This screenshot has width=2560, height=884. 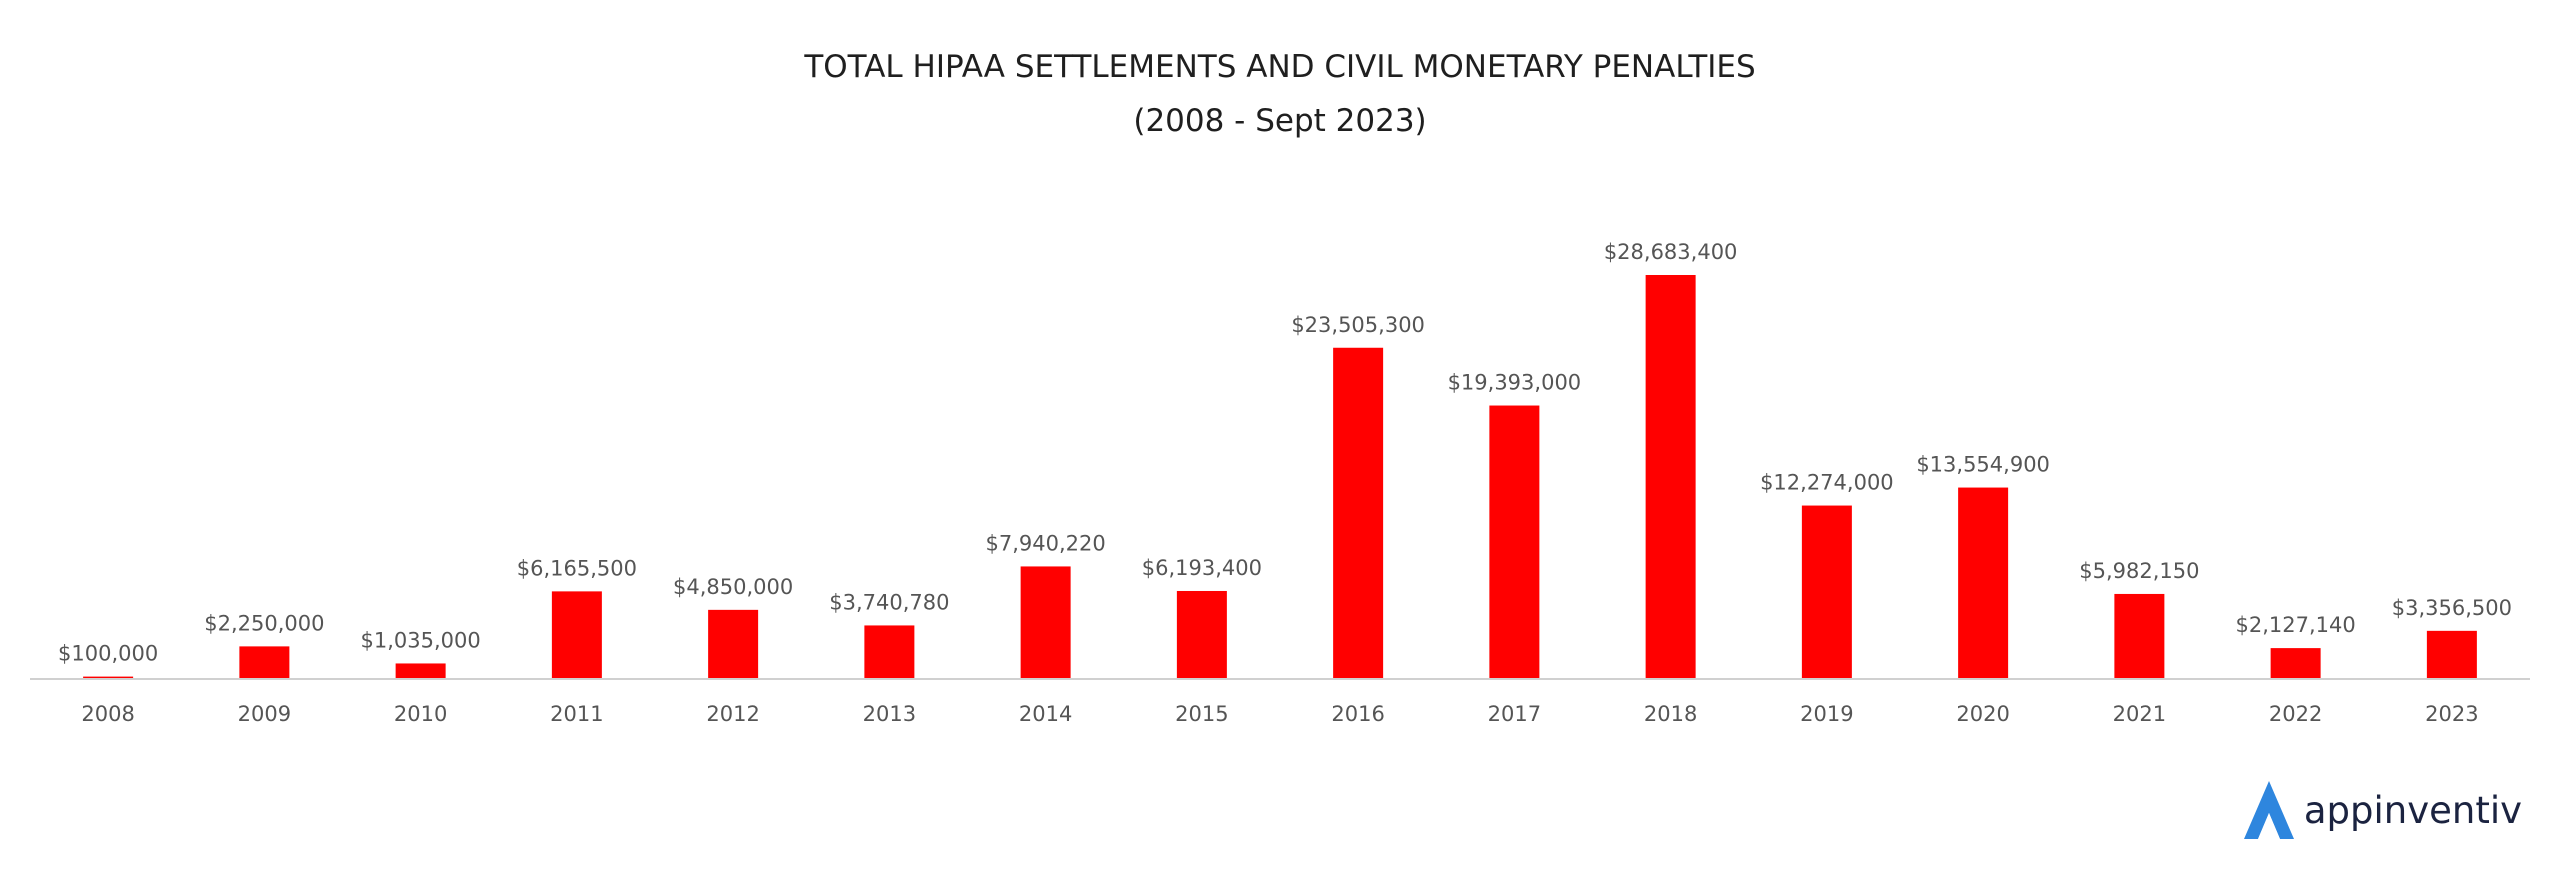 I want to click on bar-2022, so click(x=2295, y=663).